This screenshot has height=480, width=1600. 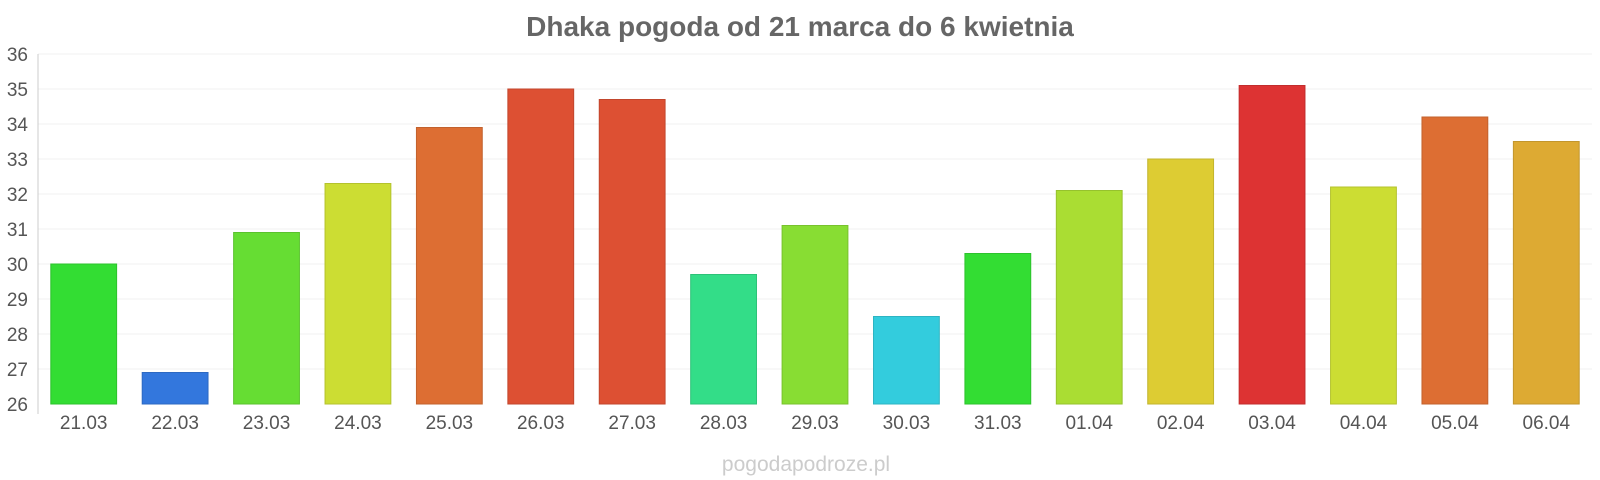 I want to click on bar-31.03, so click(x=998, y=329).